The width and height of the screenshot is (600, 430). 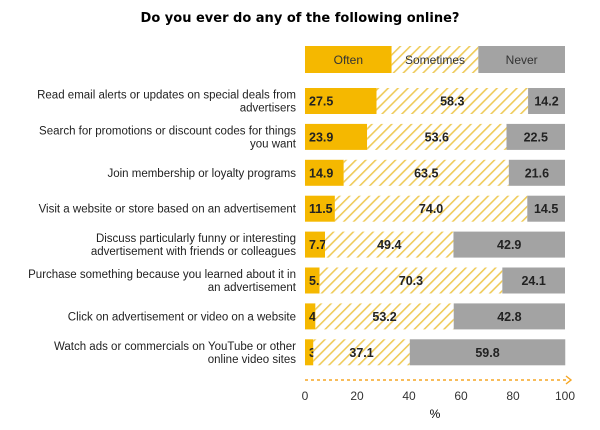 What do you see at coordinates (357, 396) in the screenshot?
I see `x-tick-label: 20` at bounding box center [357, 396].